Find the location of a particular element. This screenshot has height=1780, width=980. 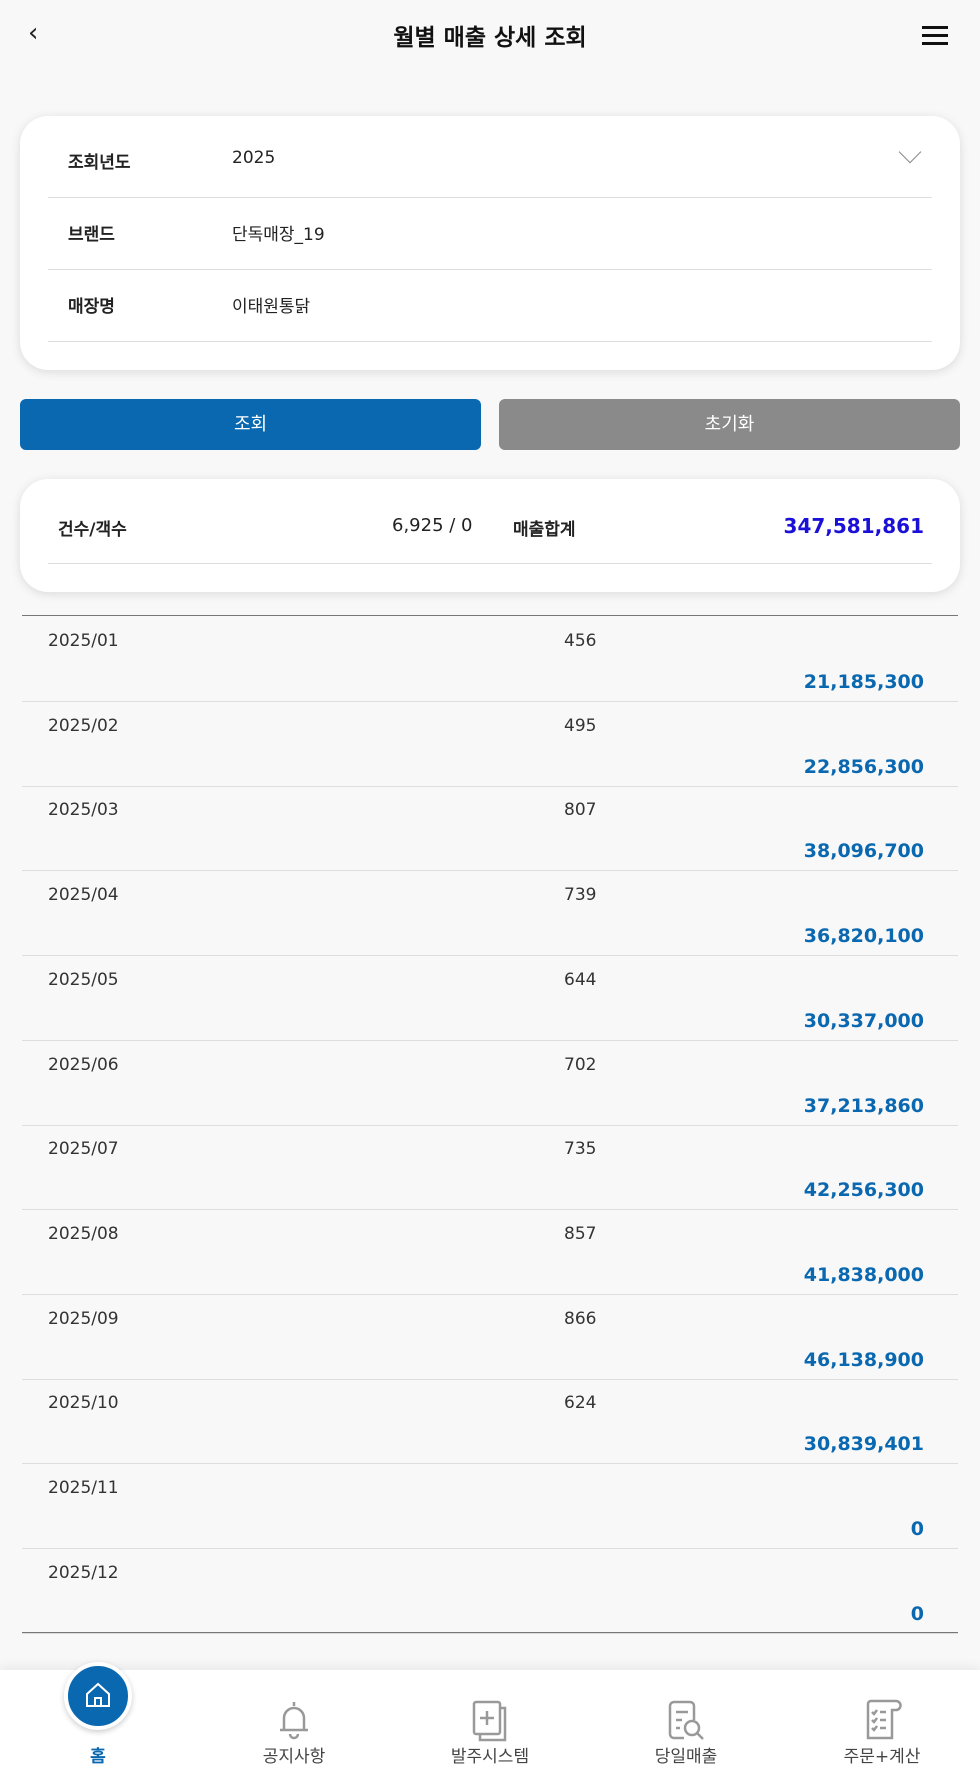

table-row: 2025/07 735 42,256,300 is located at coordinates (490, 1168).